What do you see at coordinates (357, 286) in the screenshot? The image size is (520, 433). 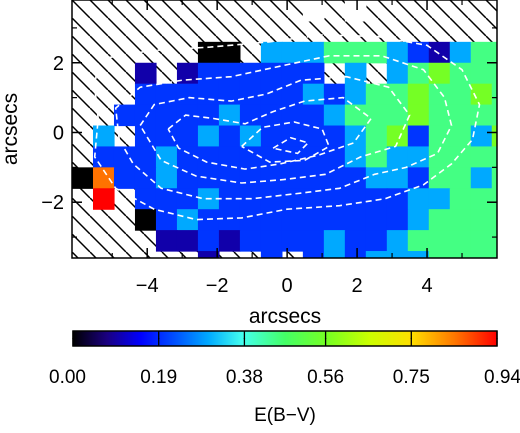 I see `x-tick-label: 2` at bounding box center [357, 286].